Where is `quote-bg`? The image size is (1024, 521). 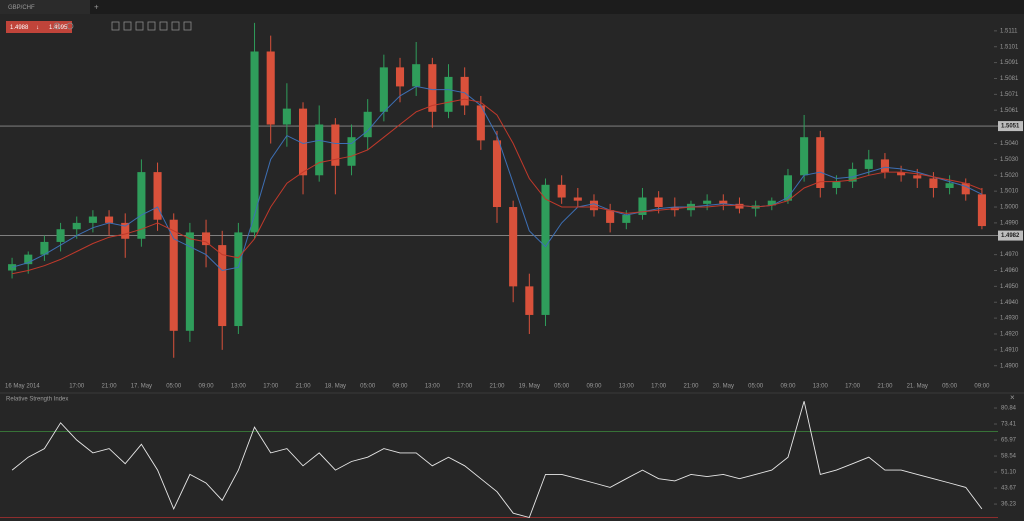 quote-bg is located at coordinates (39, 27).